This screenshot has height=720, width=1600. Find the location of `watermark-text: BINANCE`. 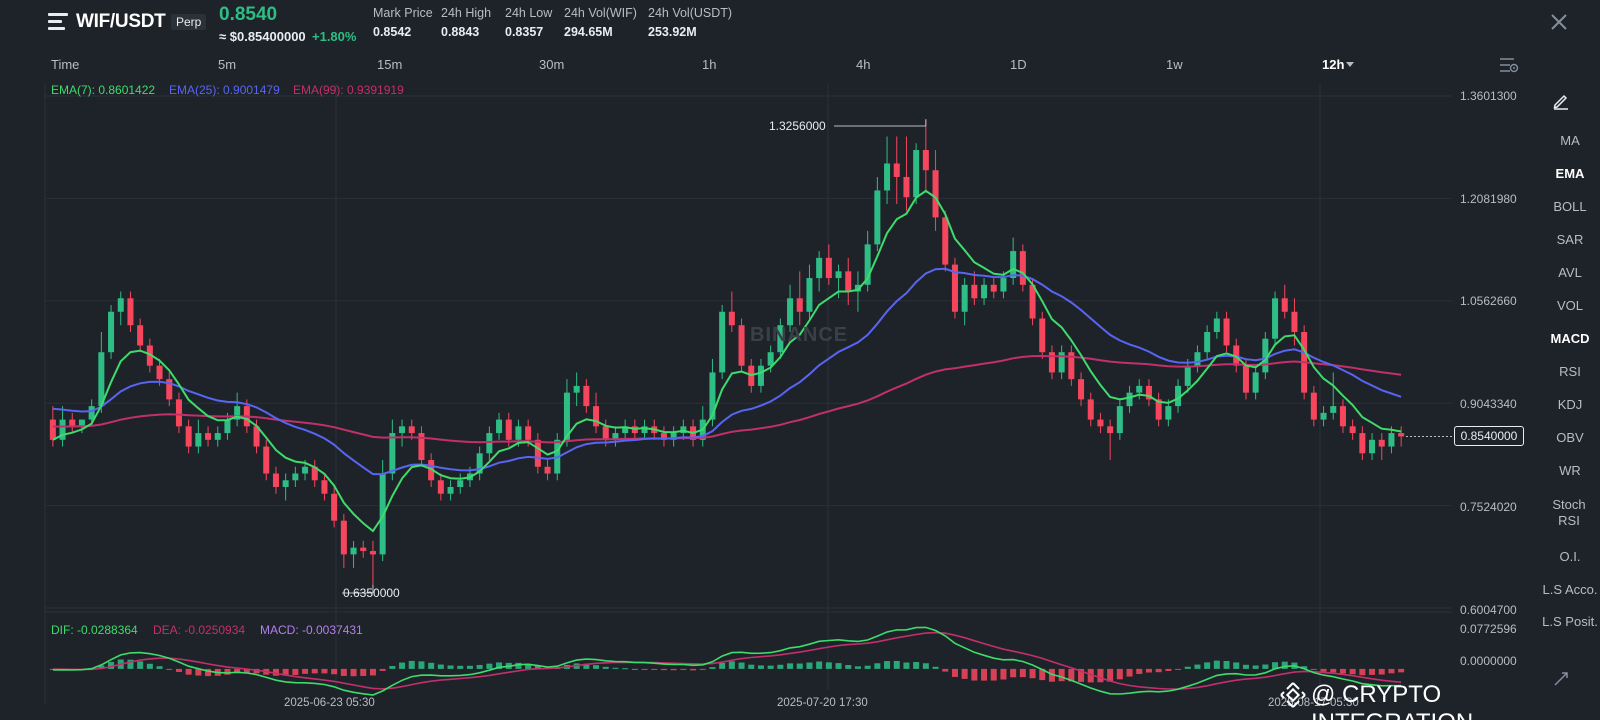

watermark-text: BINANCE is located at coordinates (799, 335).